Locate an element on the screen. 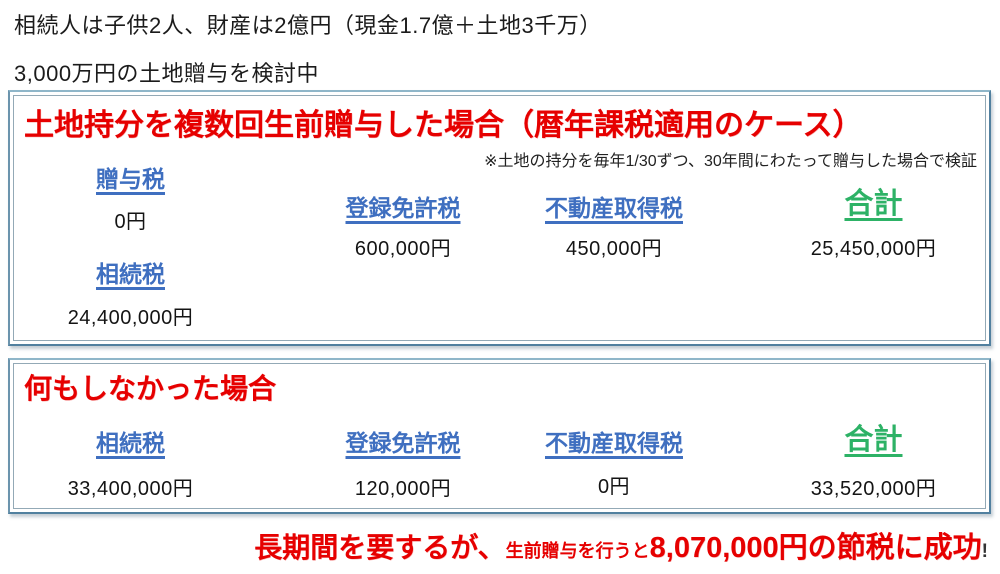 The height and width of the screenshot is (574, 1000). conclusion-lead: 長期間を要するが、 is located at coordinates (380, 547).